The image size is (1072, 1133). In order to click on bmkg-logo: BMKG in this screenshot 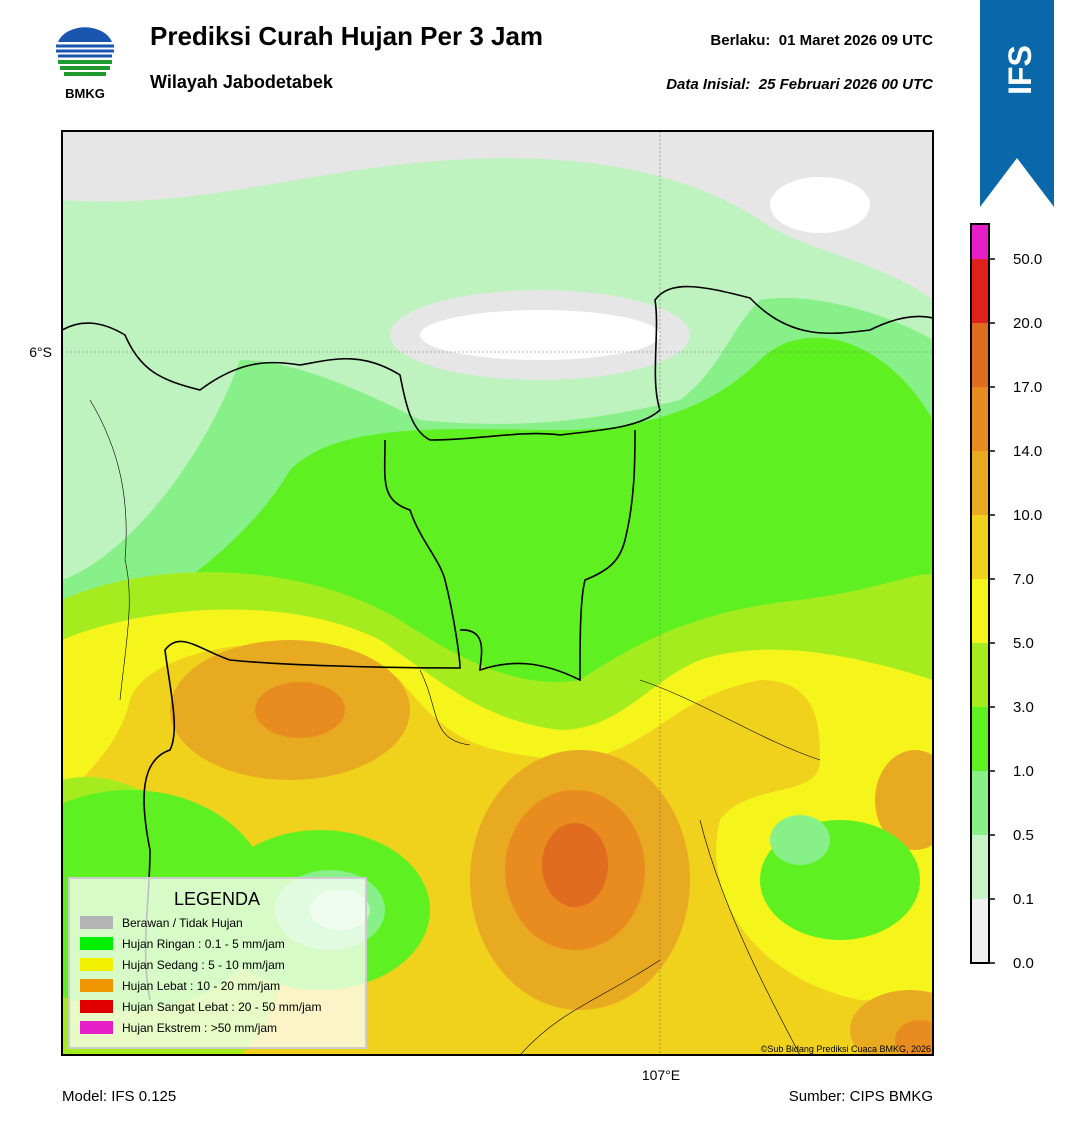, I will do `click(85, 64)`.